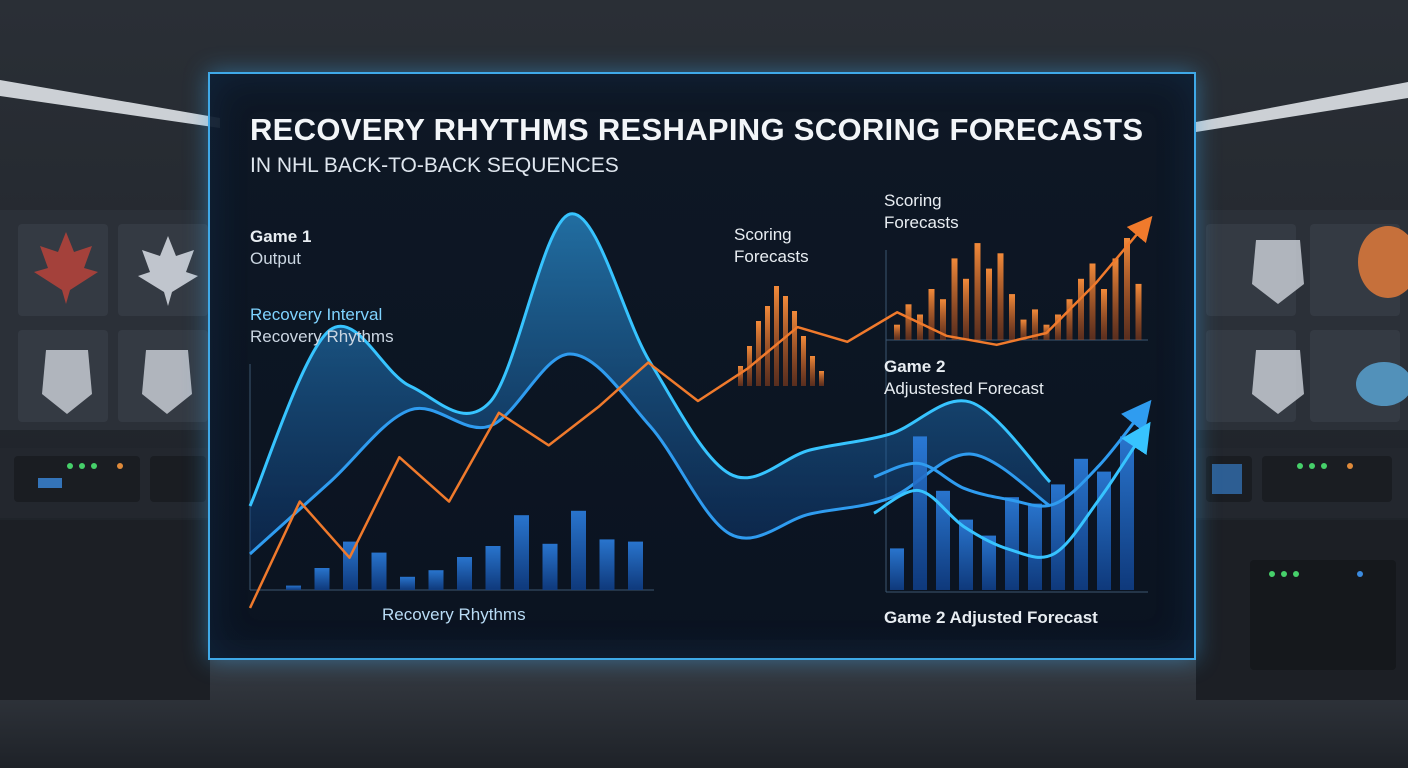  I want to click on label-scoring-top-2: Forecasts, so click(921, 222).